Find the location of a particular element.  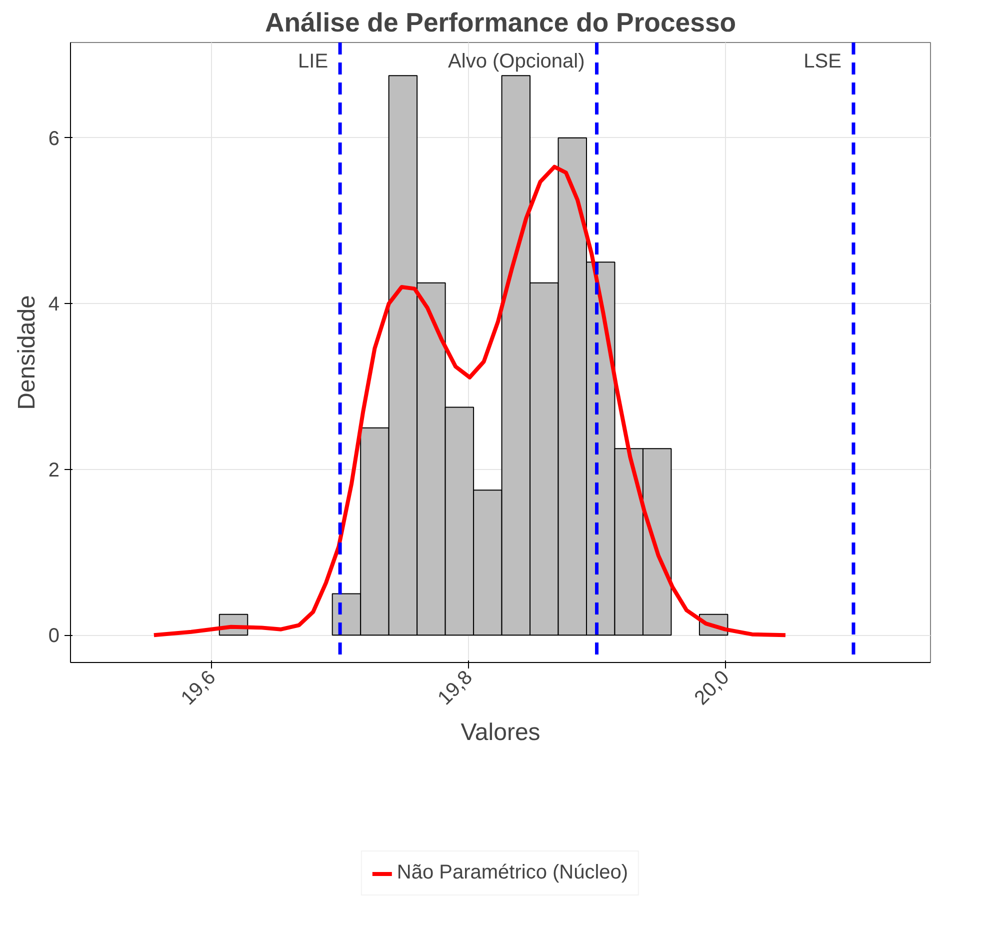

y-tick-label: 2 is located at coordinates (54, 470).